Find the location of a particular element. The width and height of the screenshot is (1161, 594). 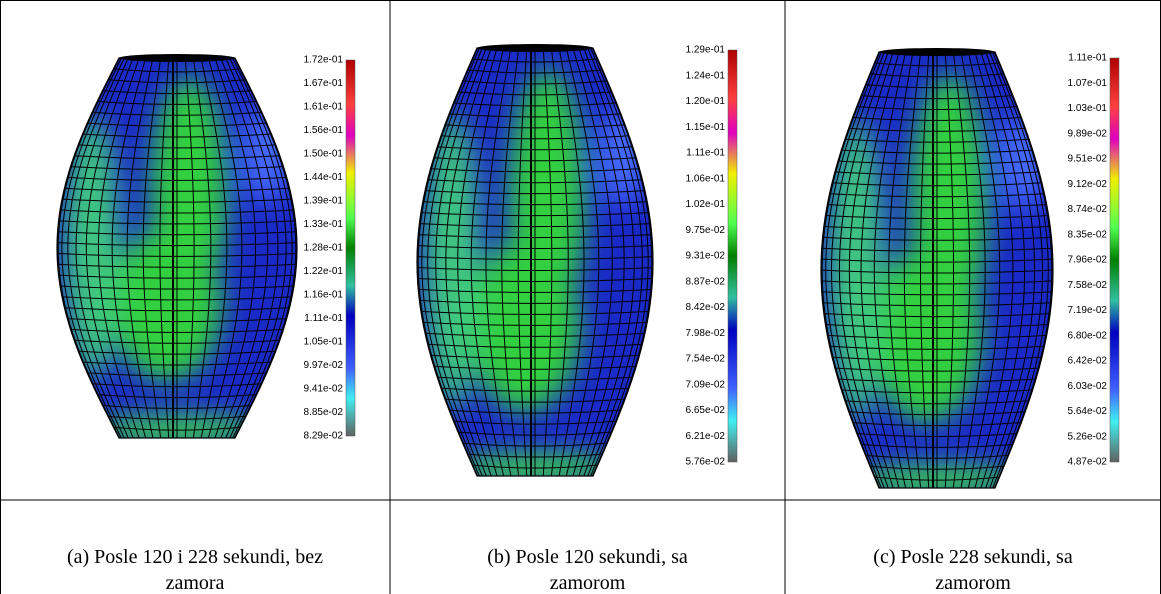

colorbar-label: 8.87e-02 is located at coordinates (706, 281).